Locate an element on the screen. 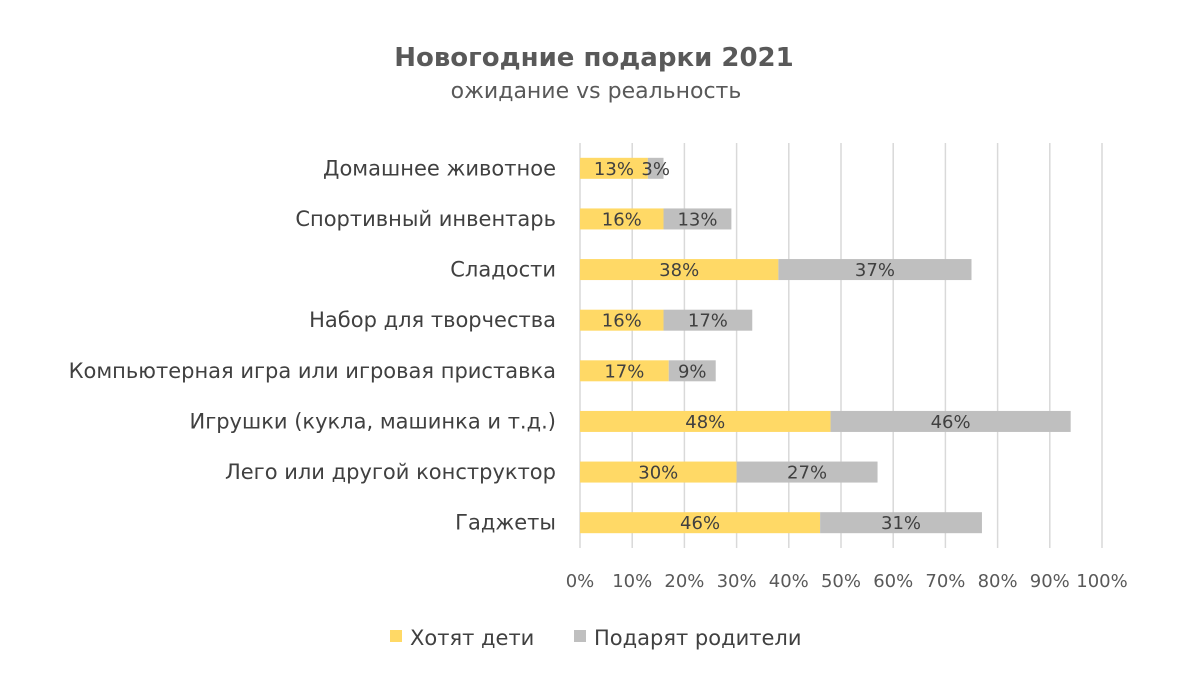  chart-title: Новогодние подарки 2021 is located at coordinates (594, 58).